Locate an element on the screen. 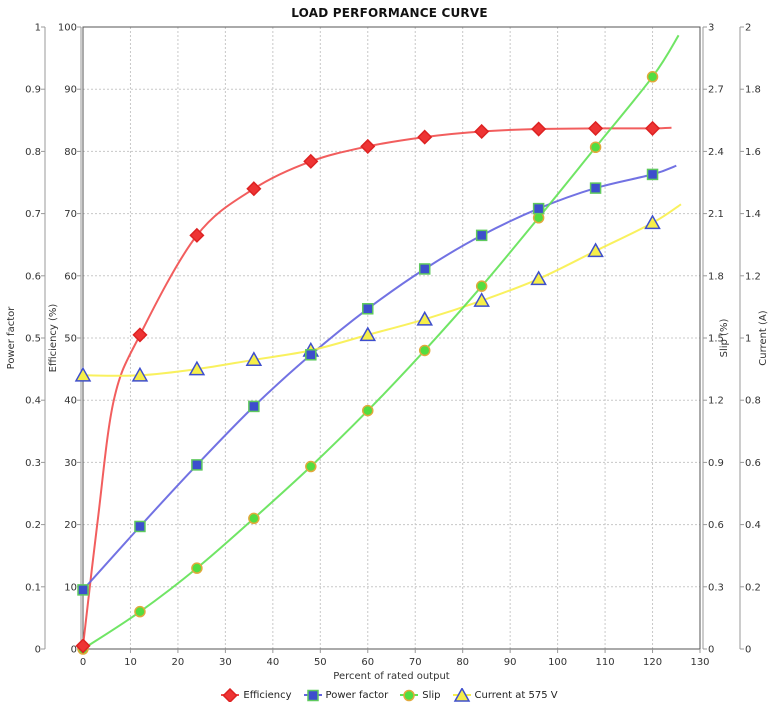 The width and height of the screenshot is (779, 718). legend-item-efficiency: Efficiency is located at coordinates (256, 695).